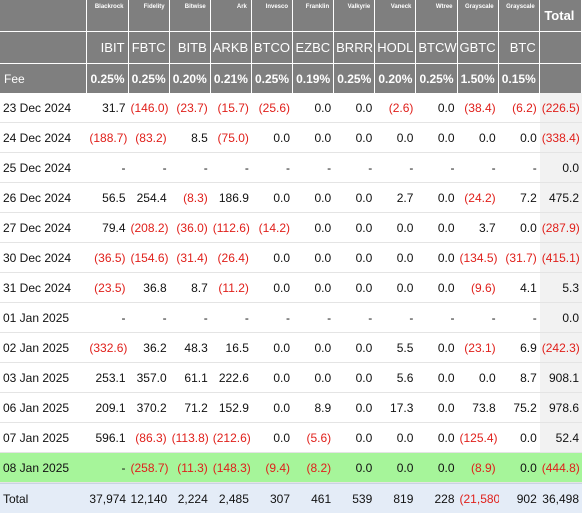 This screenshot has width=582, height=516. I want to click on flow-cell: 56.5, so click(108, 198).